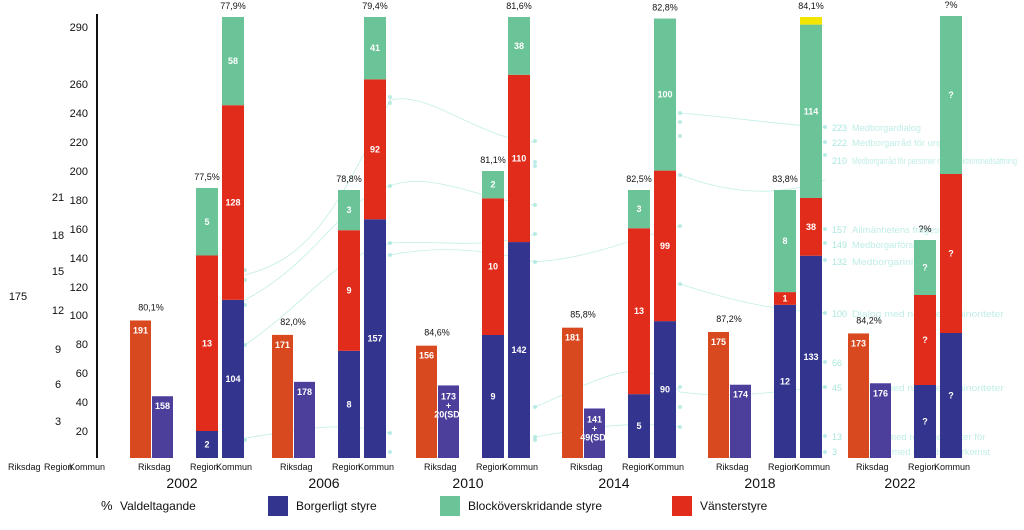 The height and width of the screenshot is (530, 1024). I want to click on annotation-value: 210, so click(839, 161).